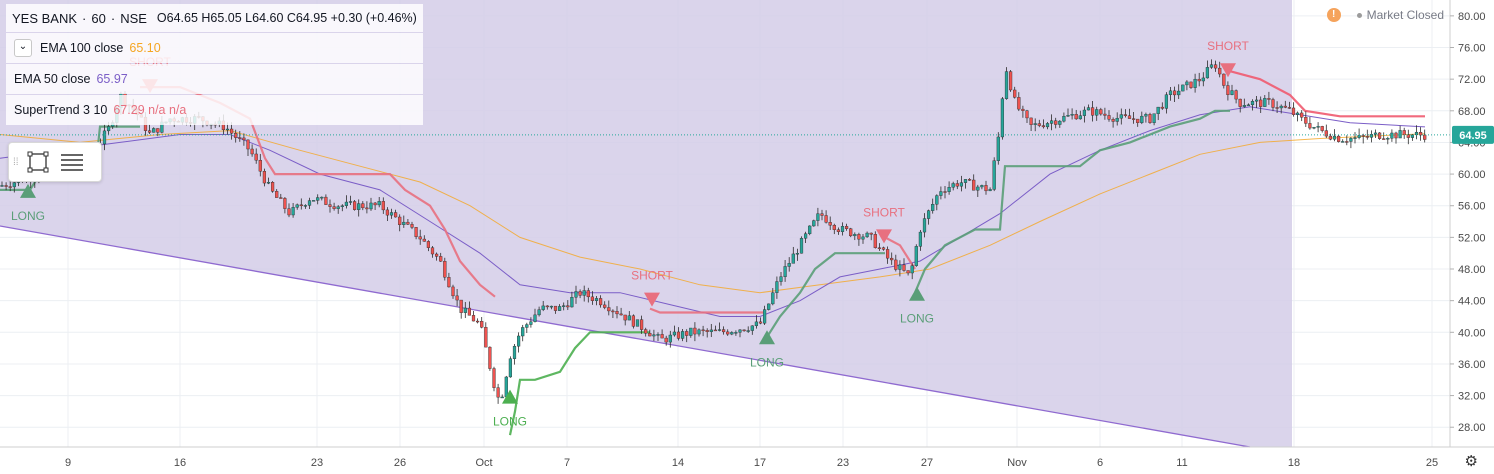  I want to click on indicator-ema100: ⌄ EMA 100 close 65.10, so click(214, 48).